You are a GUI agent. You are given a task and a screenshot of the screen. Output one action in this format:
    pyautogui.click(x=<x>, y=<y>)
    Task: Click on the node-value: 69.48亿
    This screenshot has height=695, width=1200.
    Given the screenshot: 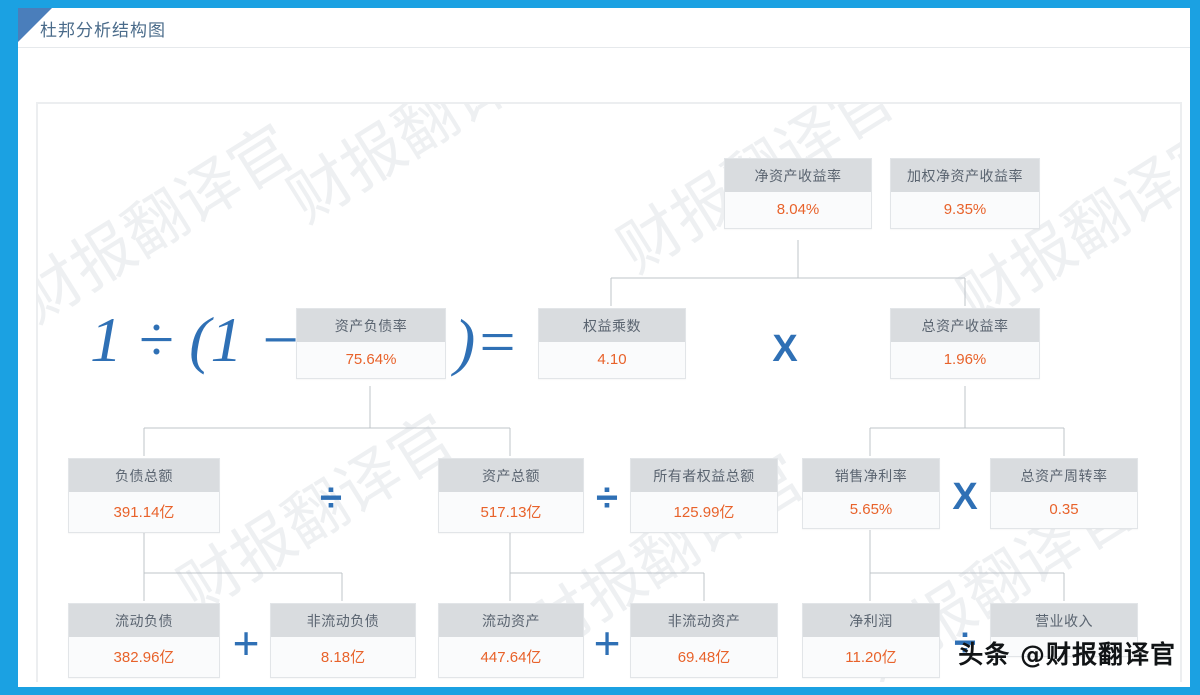 What is the action you would take?
    pyautogui.click(x=704, y=657)
    